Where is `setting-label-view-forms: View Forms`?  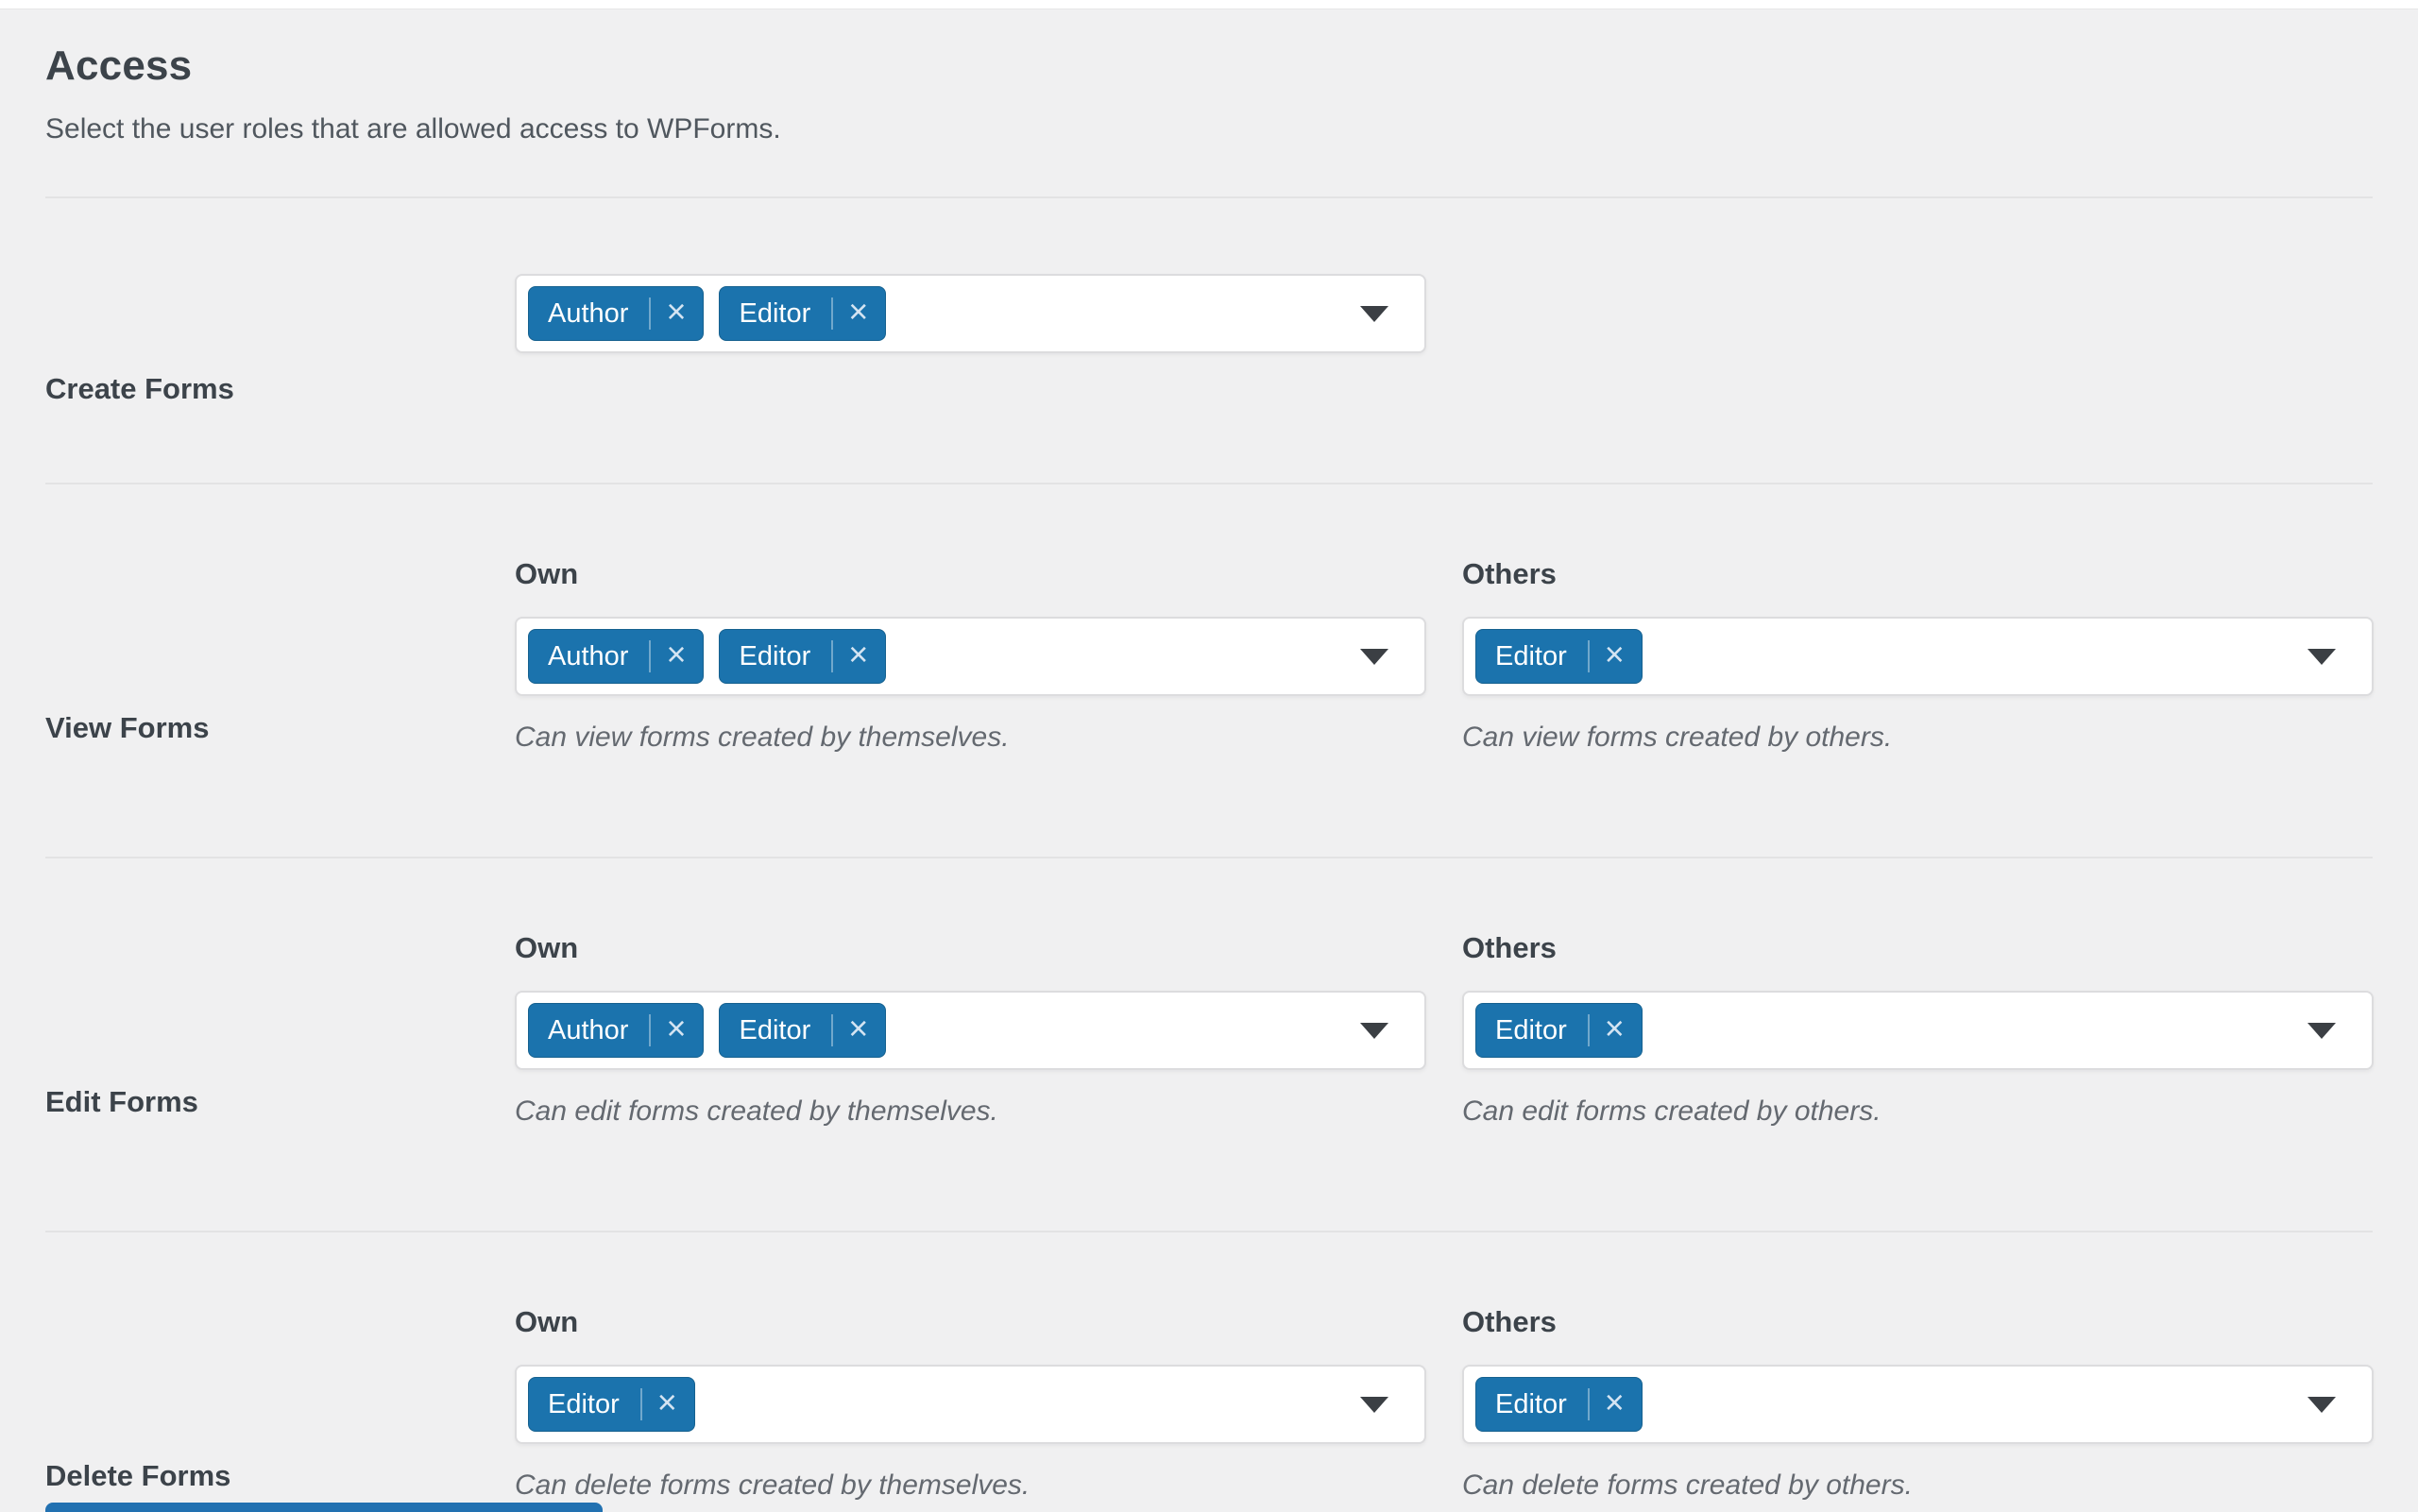
setting-label-view-forms: View Forms is located at coordinates (128, 727).